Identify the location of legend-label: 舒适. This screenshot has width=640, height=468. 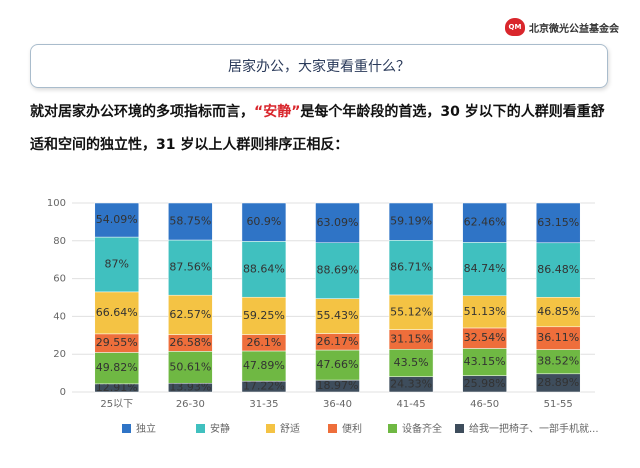
(290, 428).